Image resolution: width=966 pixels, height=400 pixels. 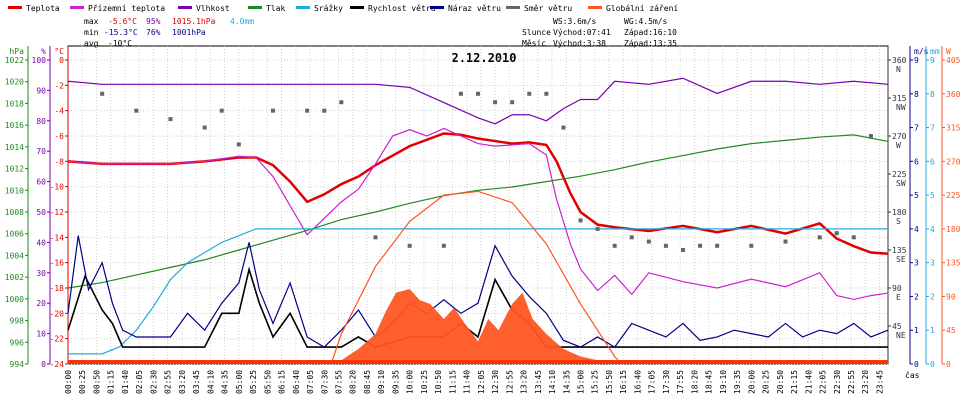 What do you see at coordinates (59, 111) in the screenshot?
I see `temperature-tick-2: -4` at bounding box center [59, 111].